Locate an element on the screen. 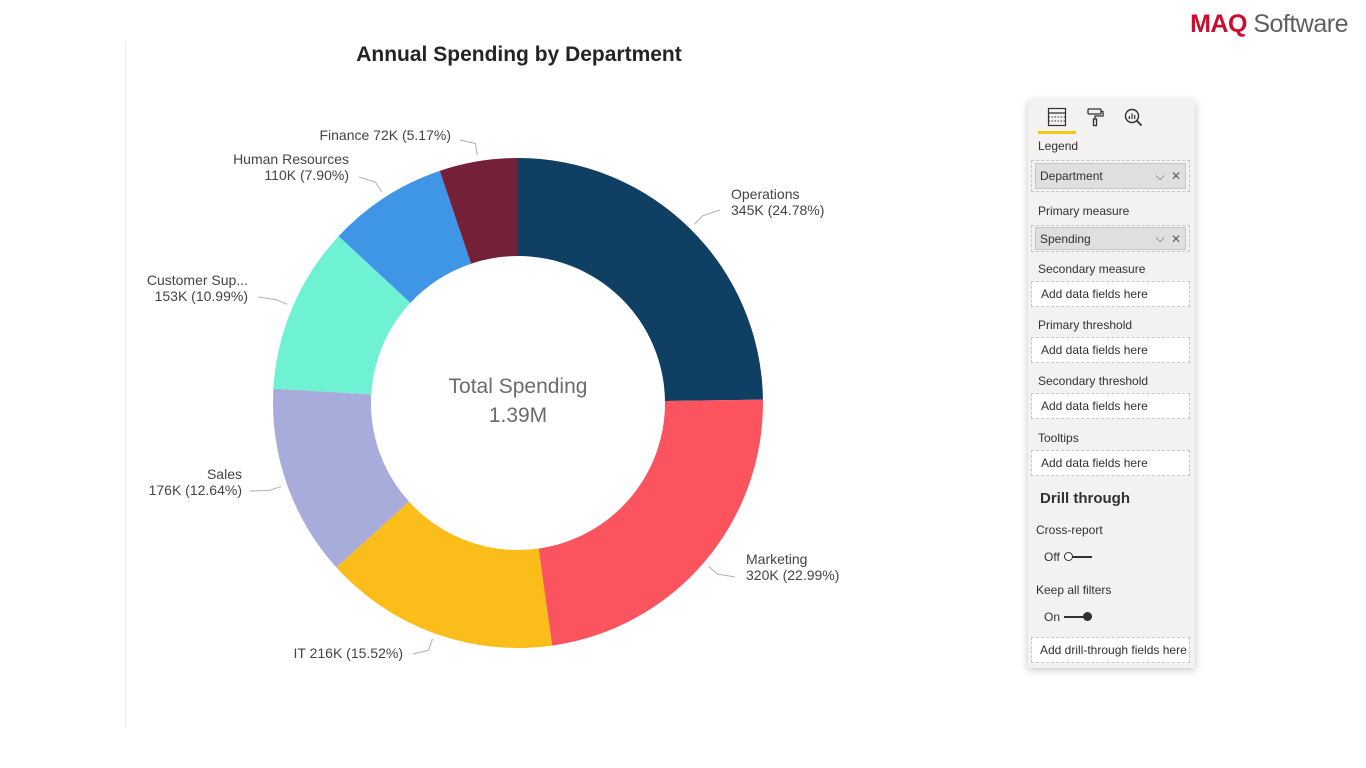  slice-label-6: Human Resources 110K (7.90%) is located at coordinates (291, 167).